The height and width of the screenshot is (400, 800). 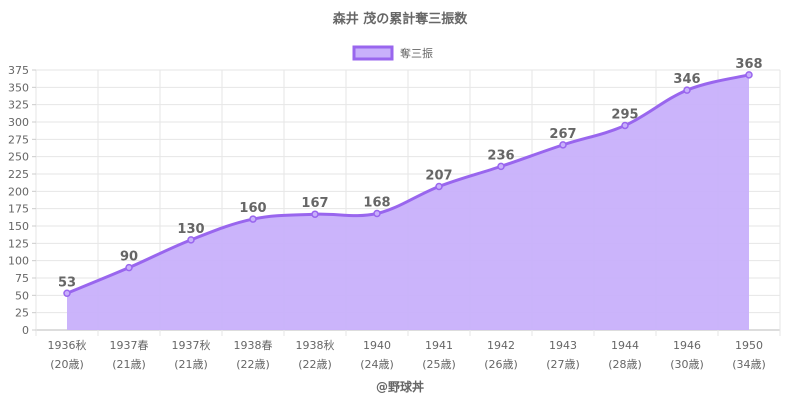 I want to click on x-tick-label: 1941, so click(x=439, y=345).